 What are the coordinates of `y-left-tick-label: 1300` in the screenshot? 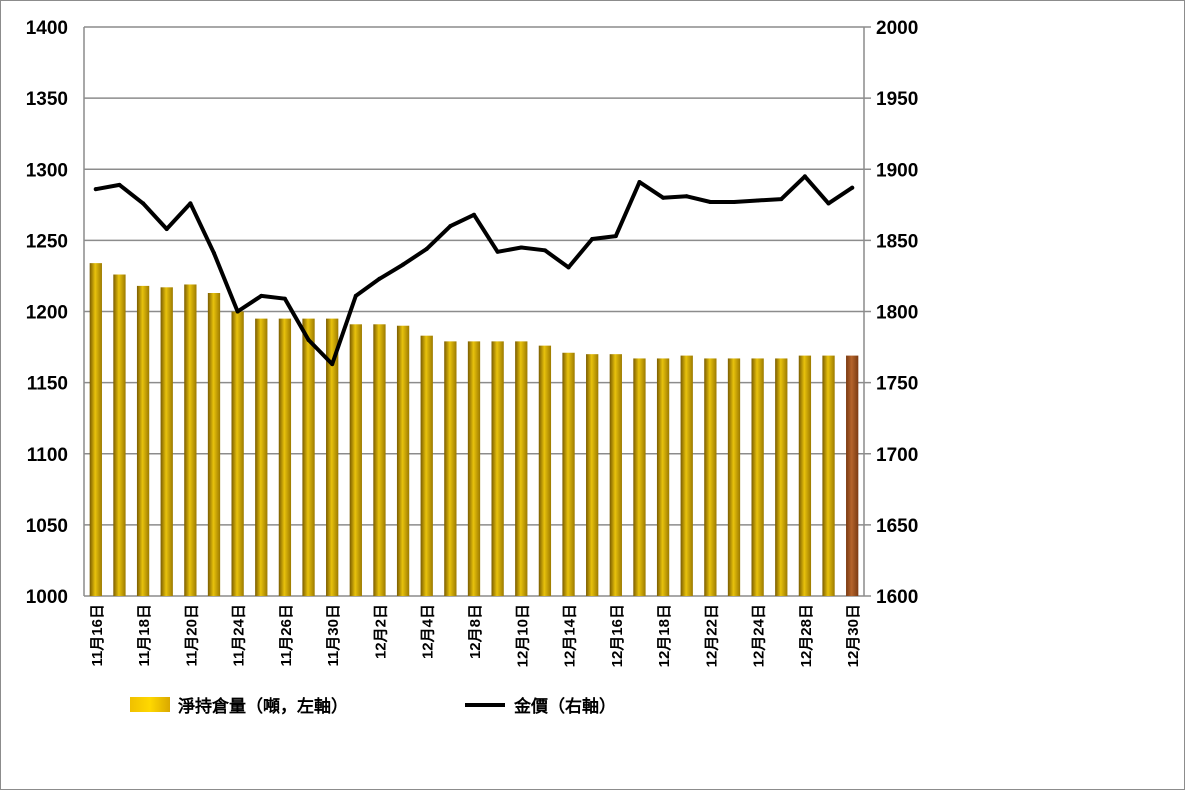 It's located at (47, 170).